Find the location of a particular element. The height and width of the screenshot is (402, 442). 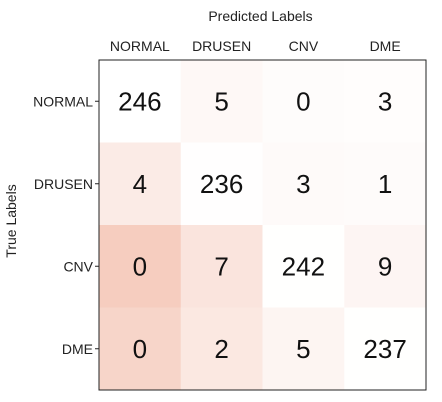

cell-value-label: 242 is located at coordinates (303, 266).